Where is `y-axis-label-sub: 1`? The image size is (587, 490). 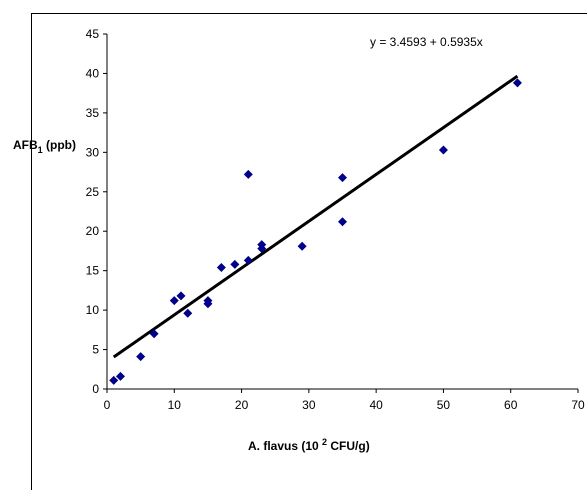
y-axis-label-sub: 1 is located at coordinates (40, 150).